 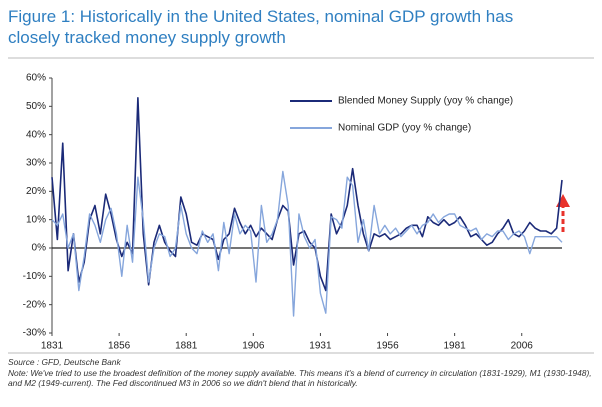 I want to click on x-tick-label: 1856, so click(x=119, y=346).